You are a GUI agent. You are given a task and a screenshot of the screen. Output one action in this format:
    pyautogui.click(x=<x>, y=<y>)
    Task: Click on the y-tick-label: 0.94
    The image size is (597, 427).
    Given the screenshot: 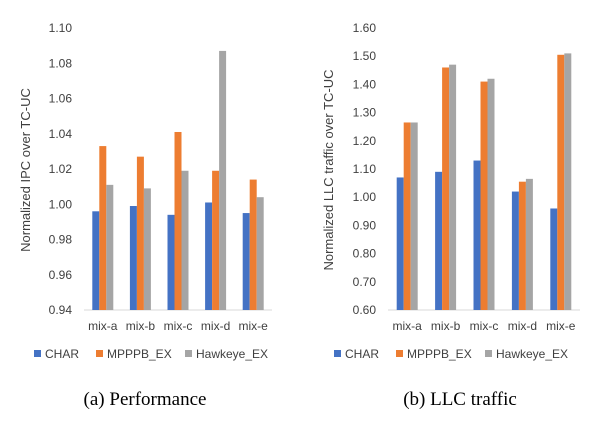 What is the action you would take?
    pyautogui.click(x=61, y=310)
    